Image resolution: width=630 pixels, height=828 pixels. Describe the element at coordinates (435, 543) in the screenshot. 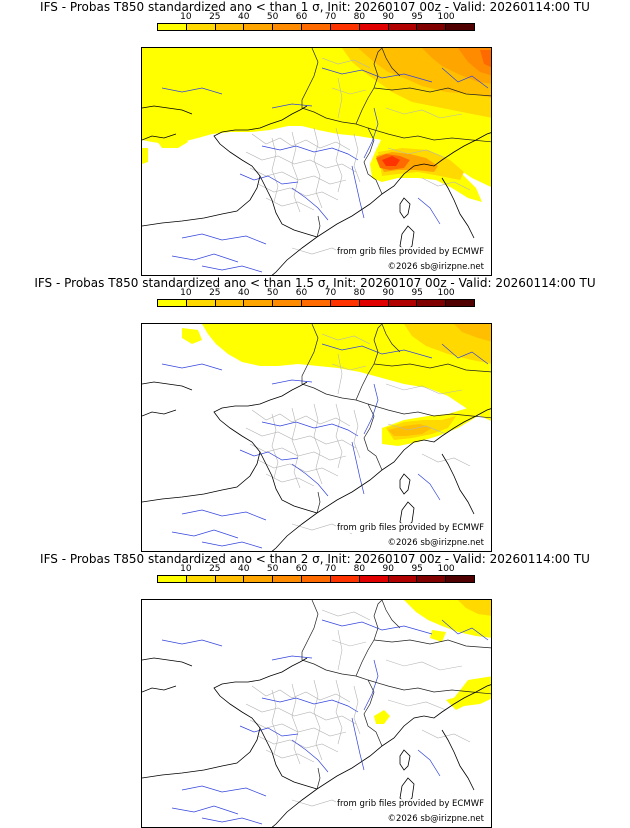

I see `copyright-text: ©2026 sb@irizpne.net` at that location.